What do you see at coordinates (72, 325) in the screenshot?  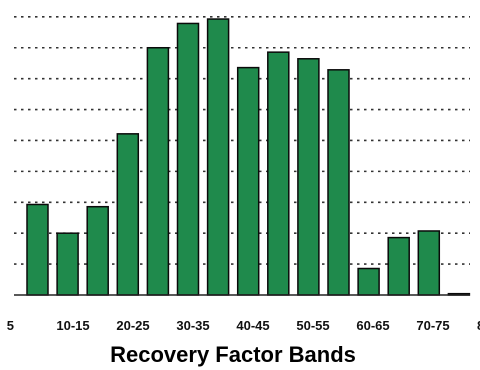 I see `x-tick-label: 10-15` at bounding box center [72, 325].